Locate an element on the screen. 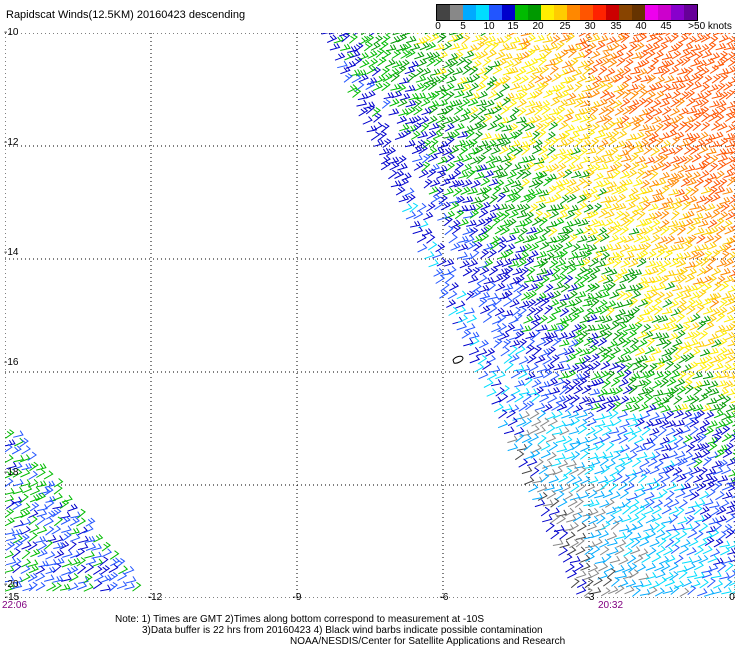 Image resolution: width=740 pixels, height=650 pixels. colorbar-swatch is located at coordinates (534, 12).